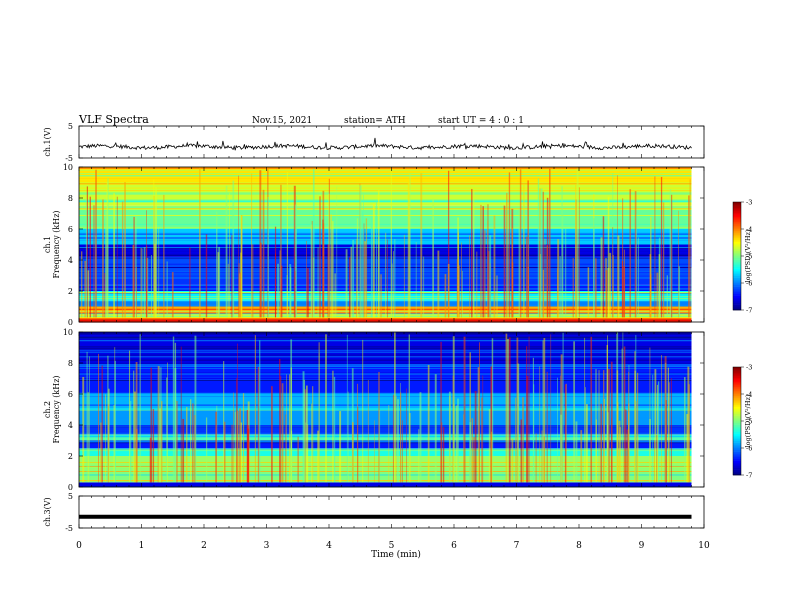  I want to click on x-tick-label: 5, so click(392, 546).